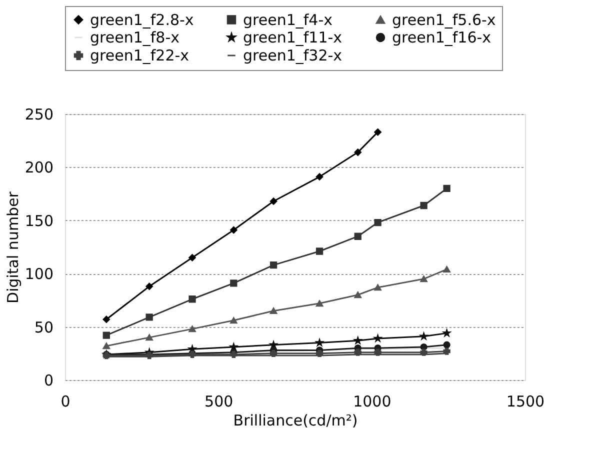 Image resolution: width=606 pixels, height=475 pixels. What do you see at coordinates (49, 381) in the screenshot?
I see `y-tick-label: 0` at bounding box center [49, 381].